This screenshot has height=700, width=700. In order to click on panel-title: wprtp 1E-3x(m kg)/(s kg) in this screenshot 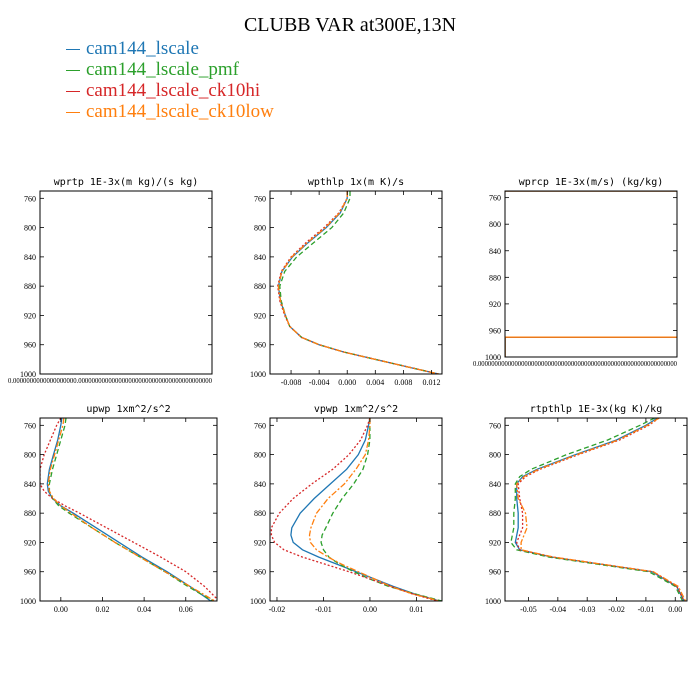, I will do `click(126, 182)`.